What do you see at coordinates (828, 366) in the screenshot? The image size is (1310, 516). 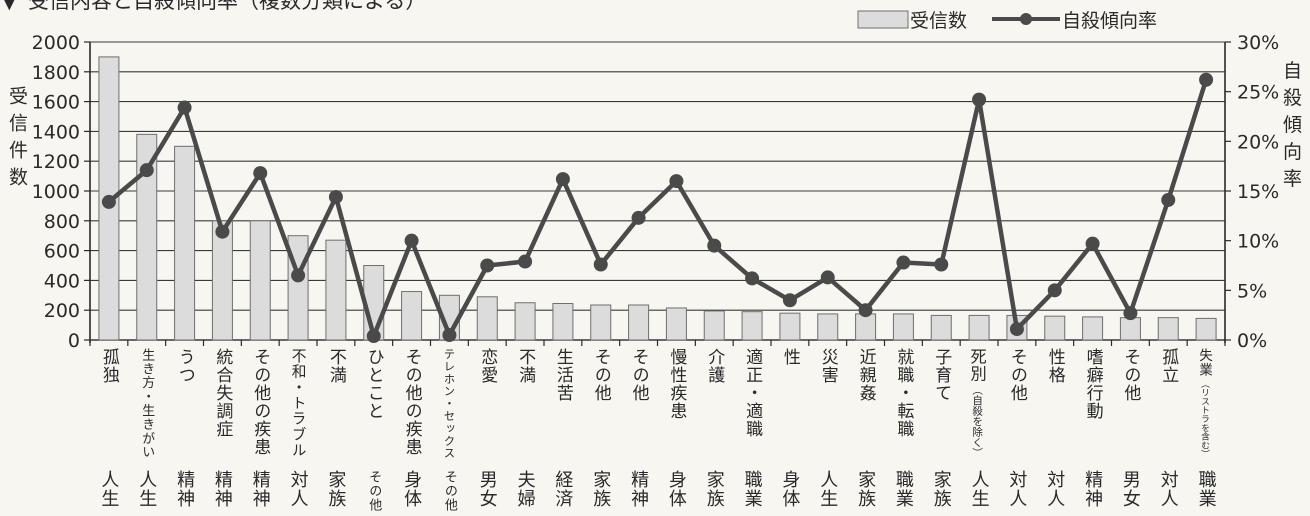 I see `category-label: 災害` at bounding box center [828, 366].